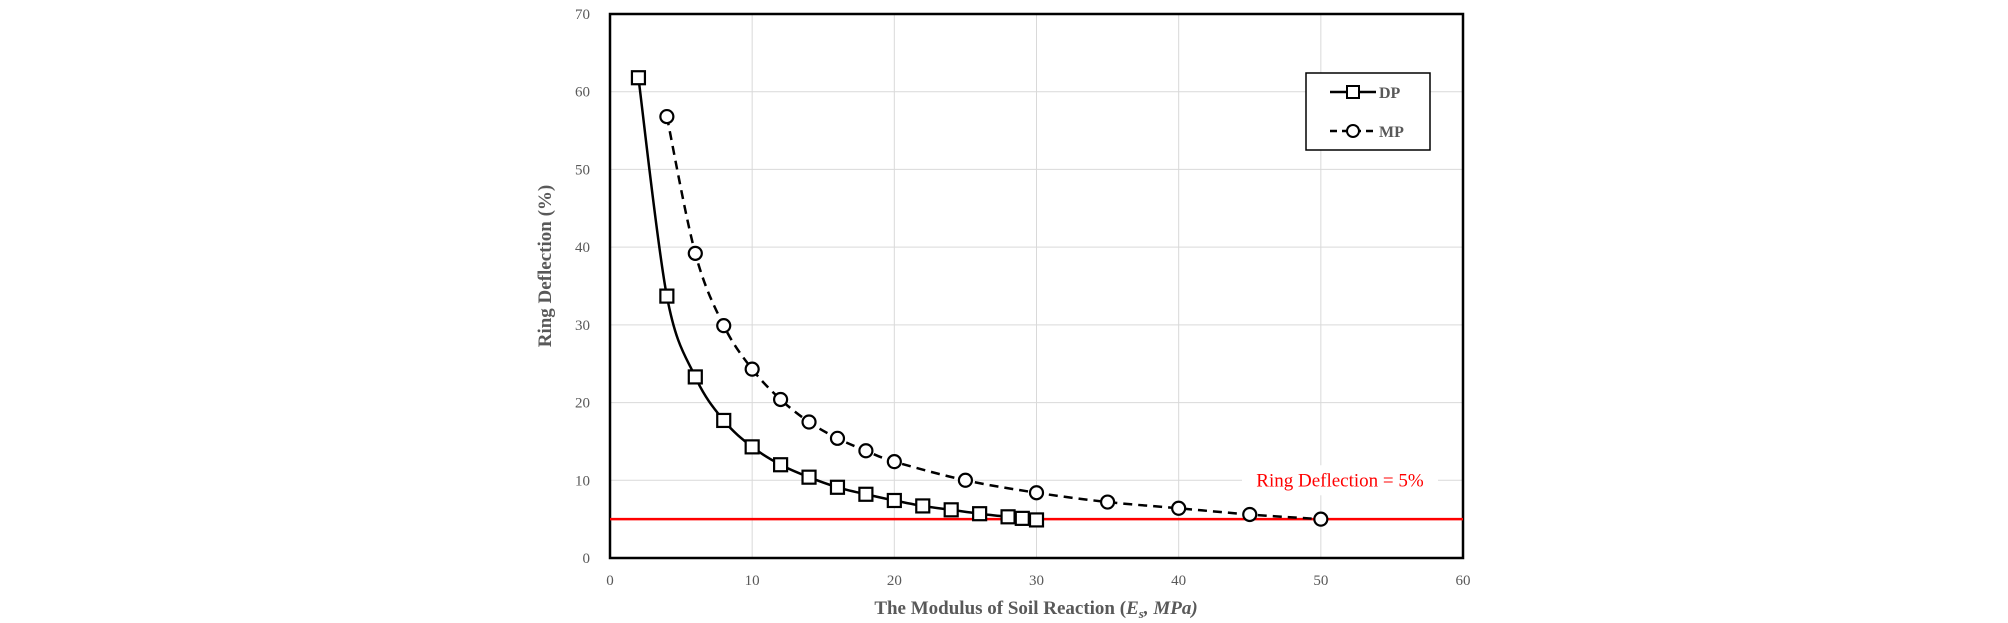  Describe the element at coordinates (1353, 92) in the screenshot. I see `legend-dp-square-marker` at that location.